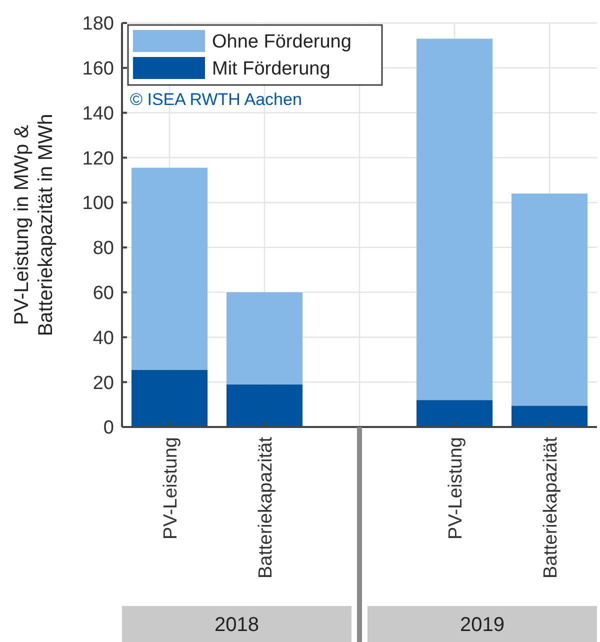 The height and width of the screenshot is (642, 600). I want to click on annotation: © ISEA RWTH Aachen, so click(216, 99).